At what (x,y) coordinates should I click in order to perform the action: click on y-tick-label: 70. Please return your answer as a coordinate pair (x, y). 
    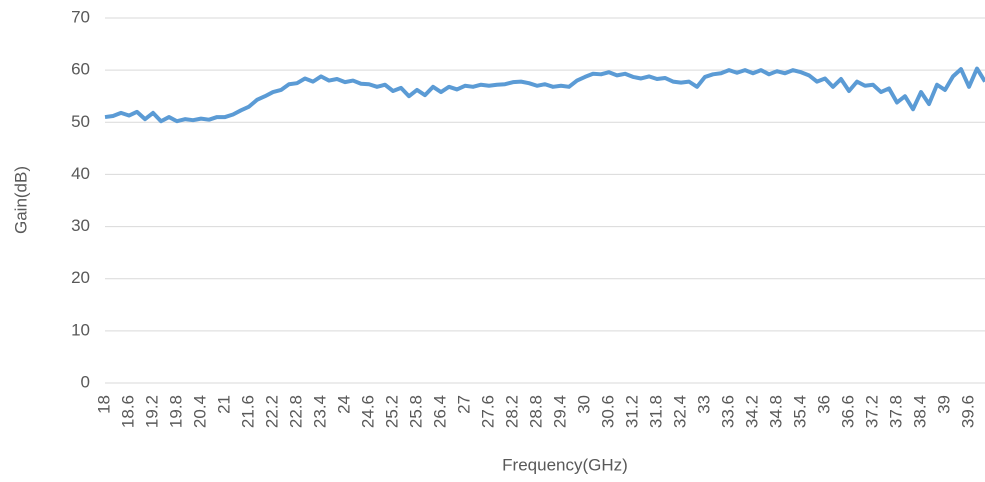
    Looking at the image, I should click on (80, 16).